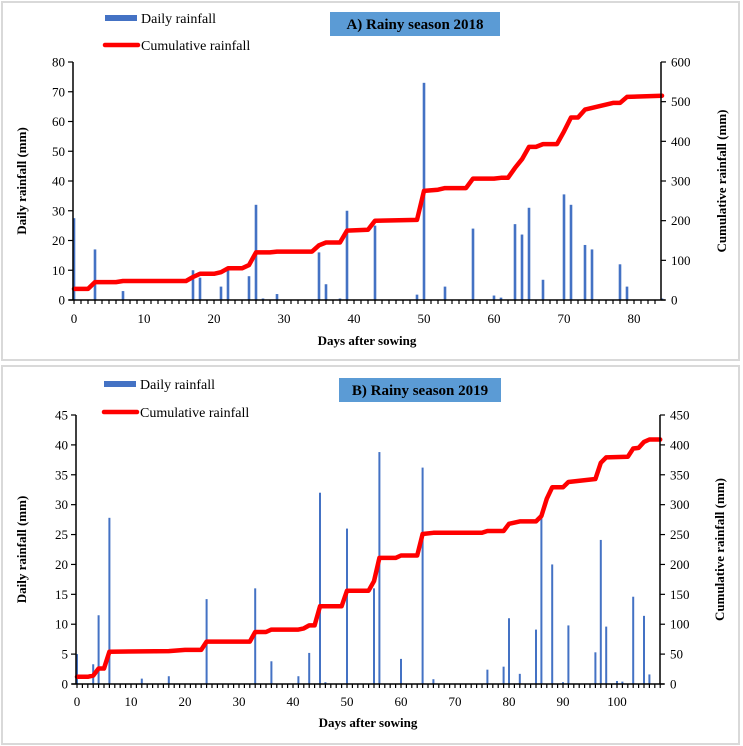 The image size is (743, 746). Describe the element at coordinates (61, 534) in the screenshot. I see `y-tick-label: 25` at that location.